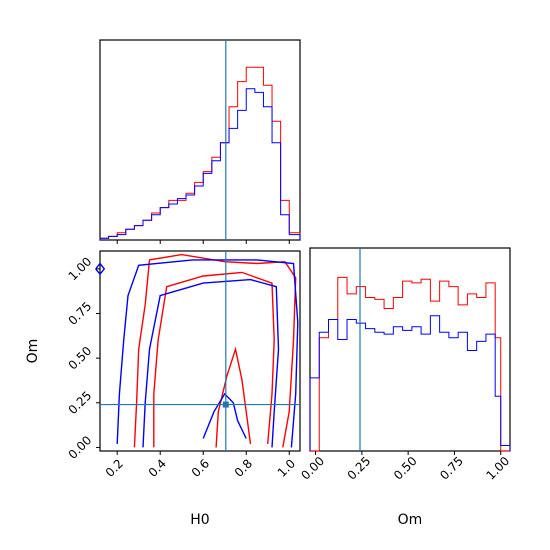 Image resolution: width=550 pixels, height=550 pixels. What do you see at coordinates (80, 313) in the screenshot?
I see `om-tick-label: 0.75` at bounding box center [80, 313].